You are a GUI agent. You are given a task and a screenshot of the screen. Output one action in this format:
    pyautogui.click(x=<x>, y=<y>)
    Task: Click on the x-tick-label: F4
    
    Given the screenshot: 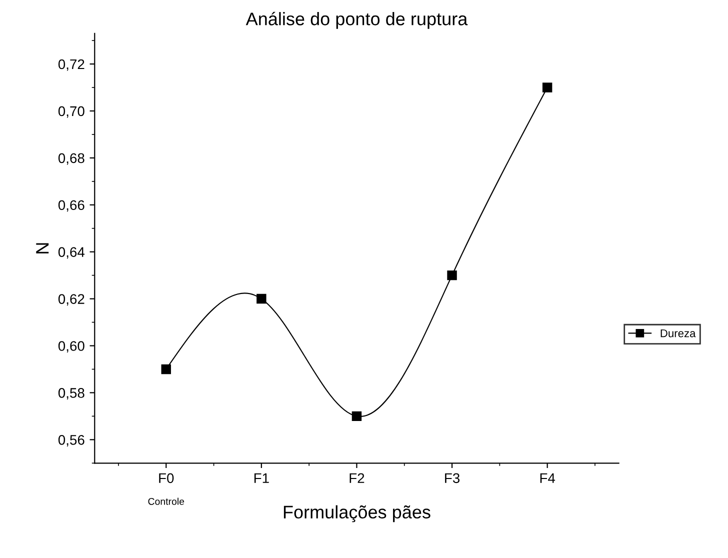 What is the action you would take?
    pyautogui.click(x=548, y=478)
    